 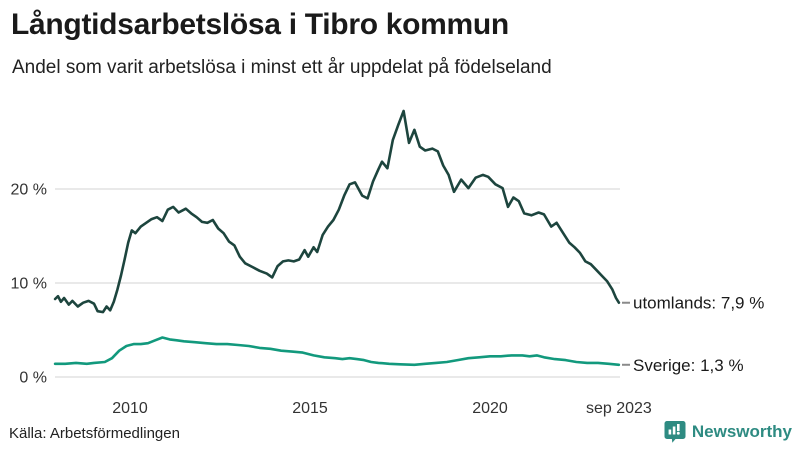 What do you see at coordinates (130, 408) in the screenshot?
I see `x-axis-tick-label: 2010` at bounding box center [130, 408].